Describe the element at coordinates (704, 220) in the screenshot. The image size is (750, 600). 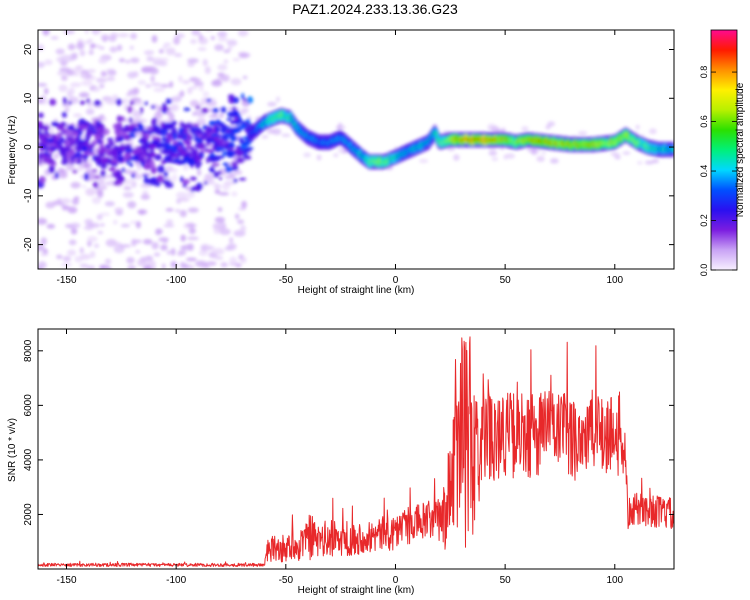
I see `colorbar-tick-label: 0.2` at that location.